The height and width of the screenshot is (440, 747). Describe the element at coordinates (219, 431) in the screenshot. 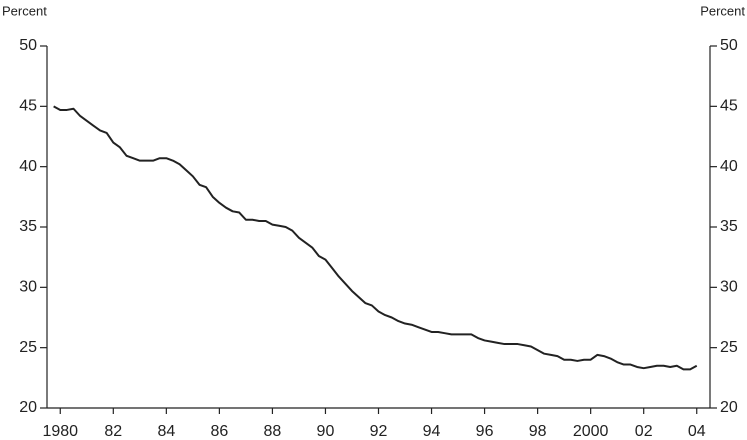

I see `x-tick-label: 86` at that location.